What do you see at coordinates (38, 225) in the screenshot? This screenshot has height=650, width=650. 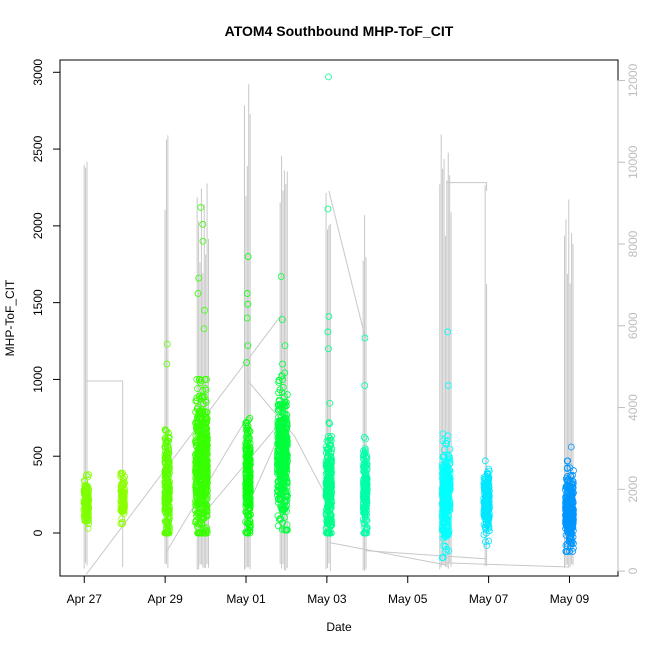 I see `y-tick-label: 2000` at bounding box center [38, 225].